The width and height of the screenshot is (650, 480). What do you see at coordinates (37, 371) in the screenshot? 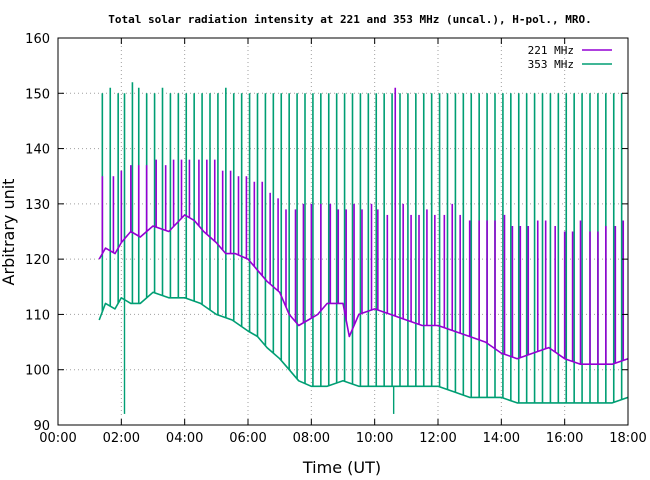
I see `y-tick-label: 100` at bounding box center [37, 371].